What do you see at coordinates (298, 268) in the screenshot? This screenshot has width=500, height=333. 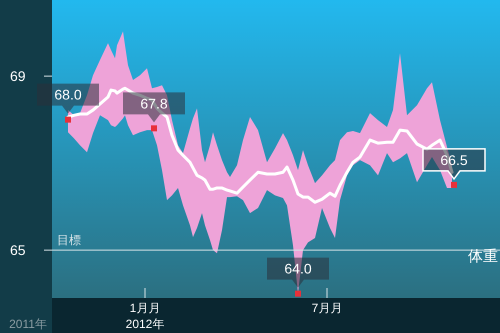 I see `data-label: 64.0` at bounding box center [298, 268].